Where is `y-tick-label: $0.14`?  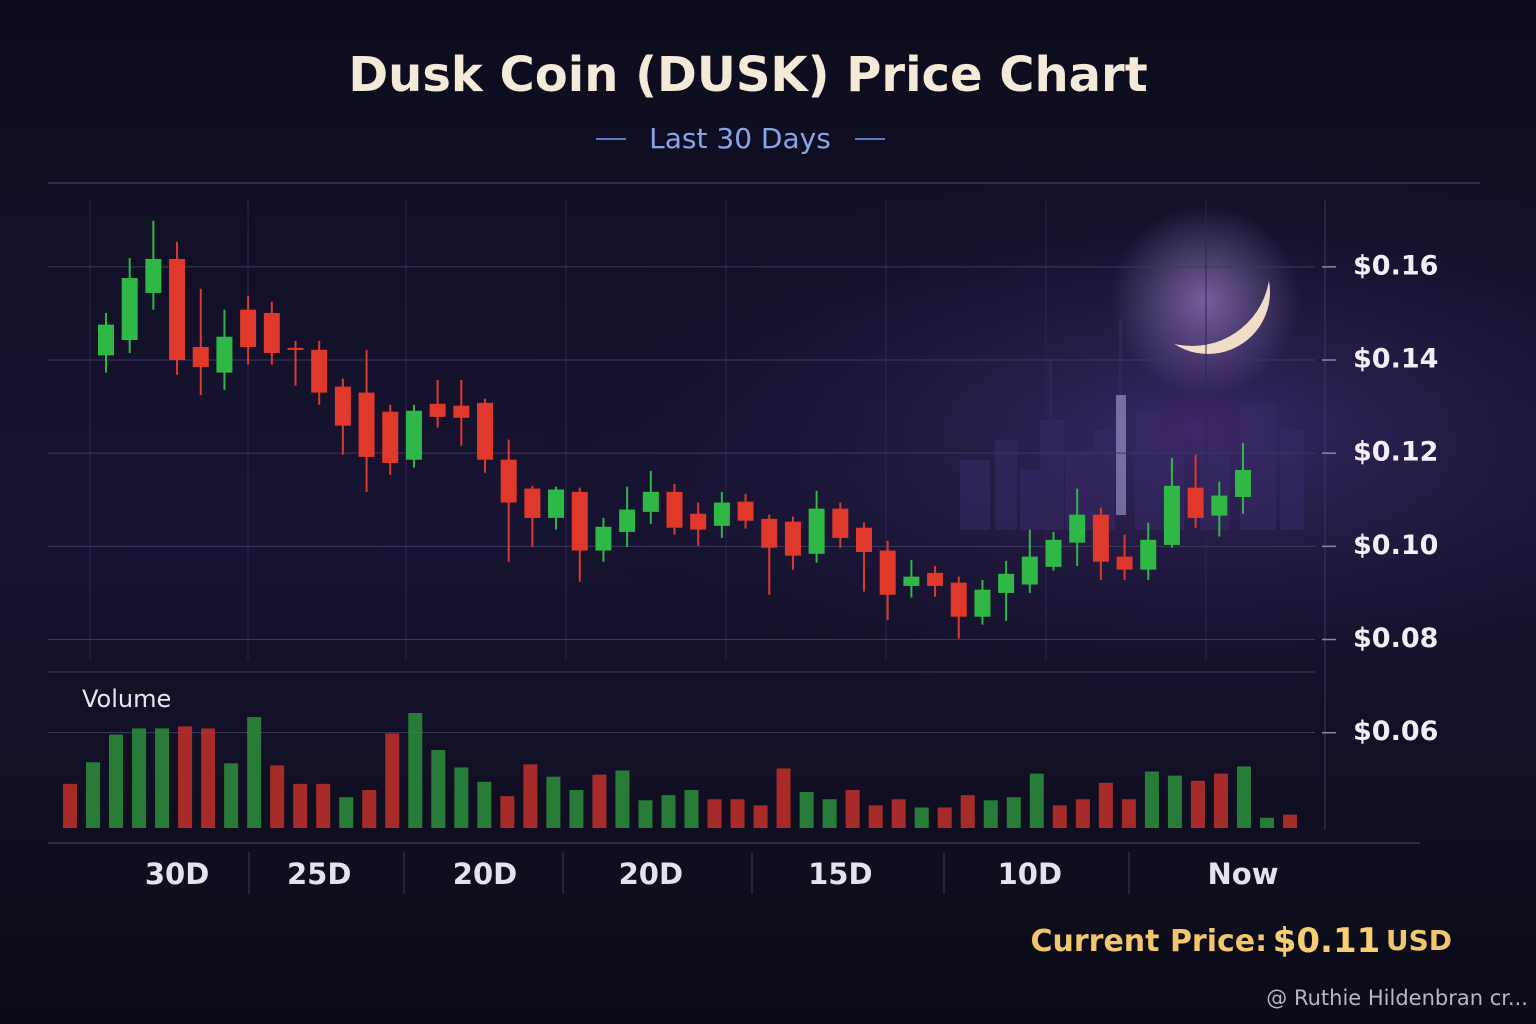
y-tick-label: $0.14 is located at coordinates (1395, 359).